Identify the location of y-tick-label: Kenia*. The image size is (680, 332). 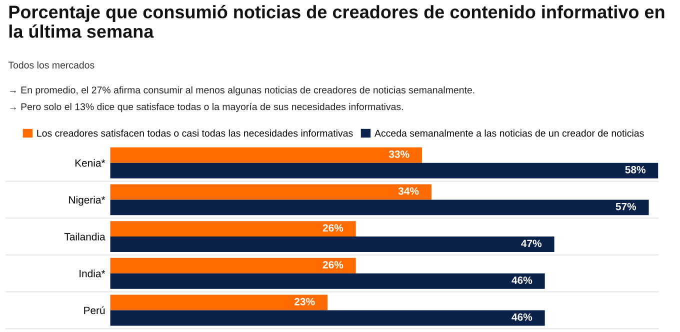
(90, 163).